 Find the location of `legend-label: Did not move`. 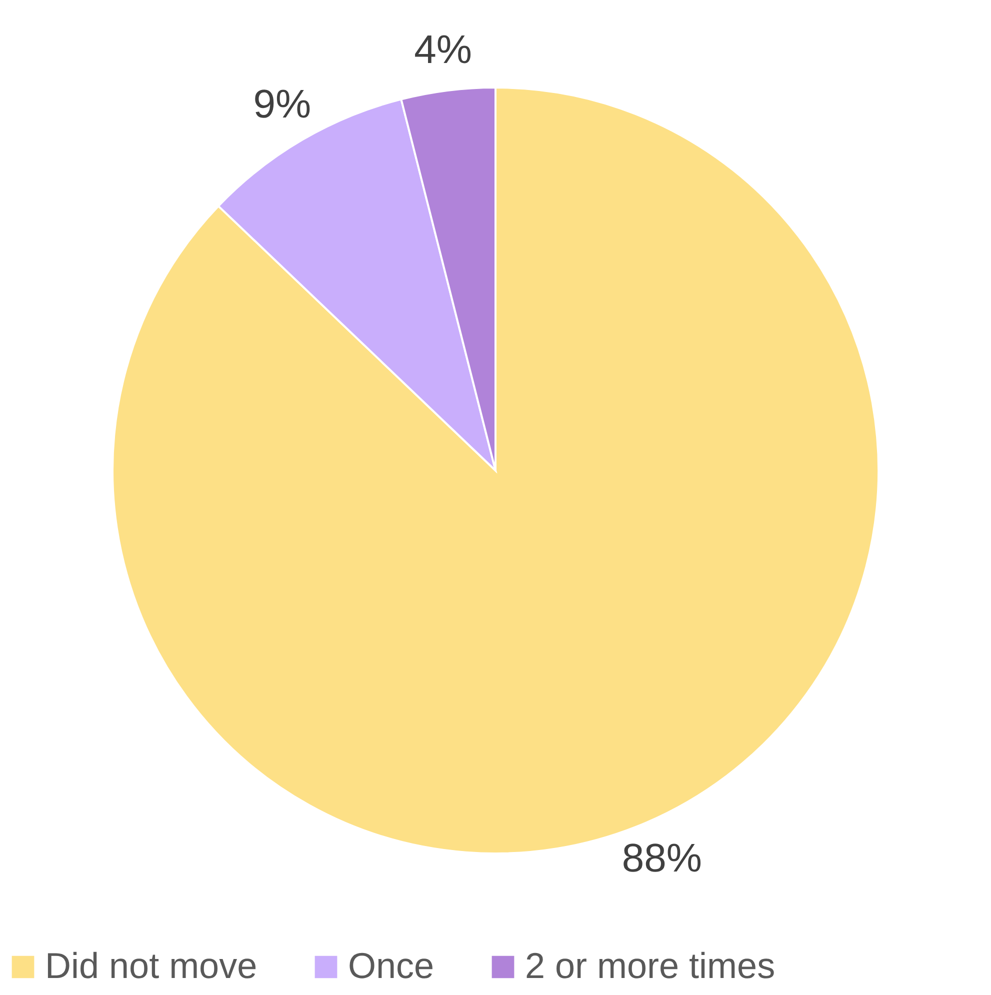

legend-label: Did not move is located at coordinates (151, 965).